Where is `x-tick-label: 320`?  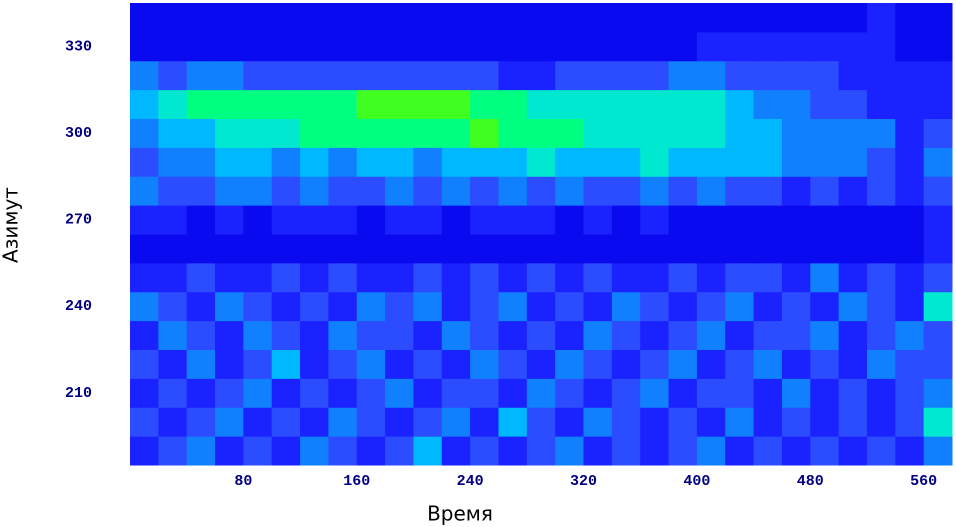 x-tick-label: 320 is located at coordinates (583, 481).